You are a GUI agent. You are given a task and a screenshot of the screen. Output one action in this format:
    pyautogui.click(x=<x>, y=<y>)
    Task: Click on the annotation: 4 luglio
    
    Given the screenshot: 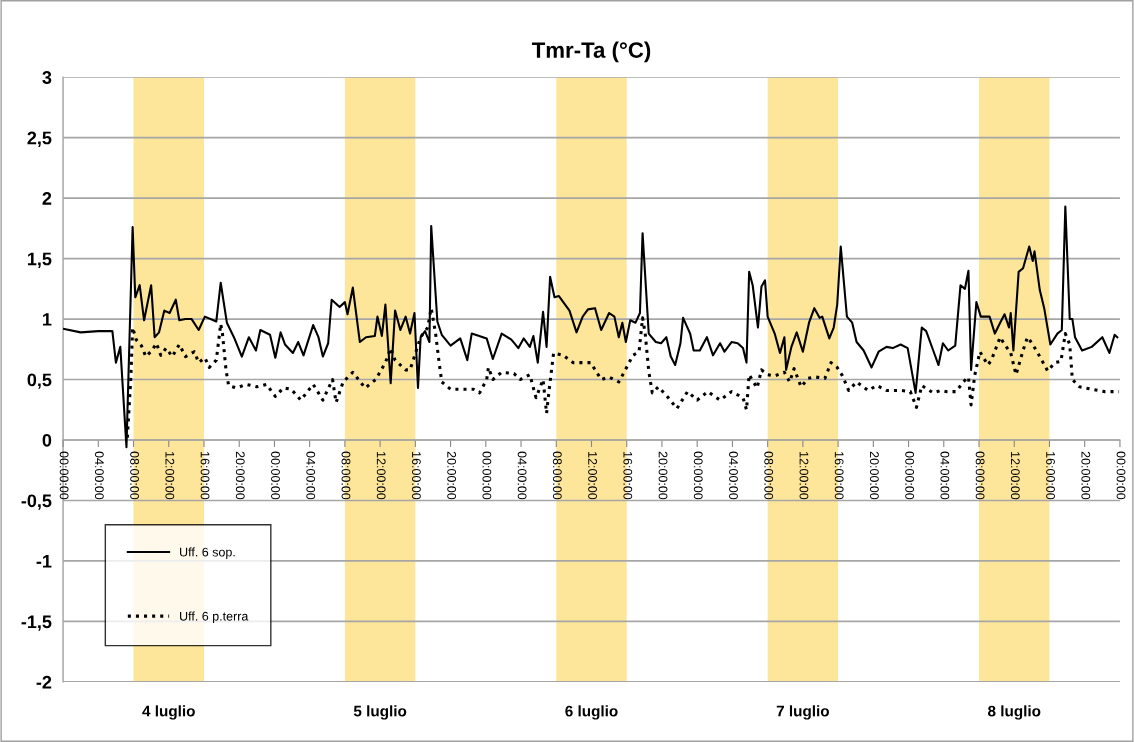 What is the action you would take?
    pyautogui.click(x=168, y=712)
    